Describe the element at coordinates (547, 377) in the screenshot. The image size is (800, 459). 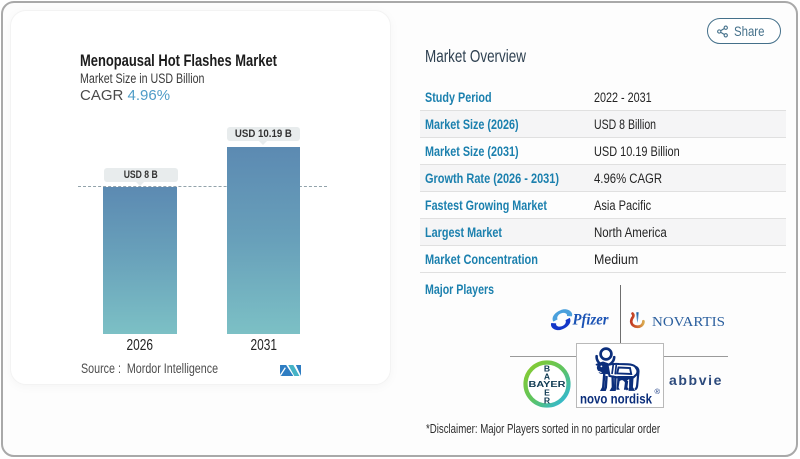
I see `svg-text: A` at that location.